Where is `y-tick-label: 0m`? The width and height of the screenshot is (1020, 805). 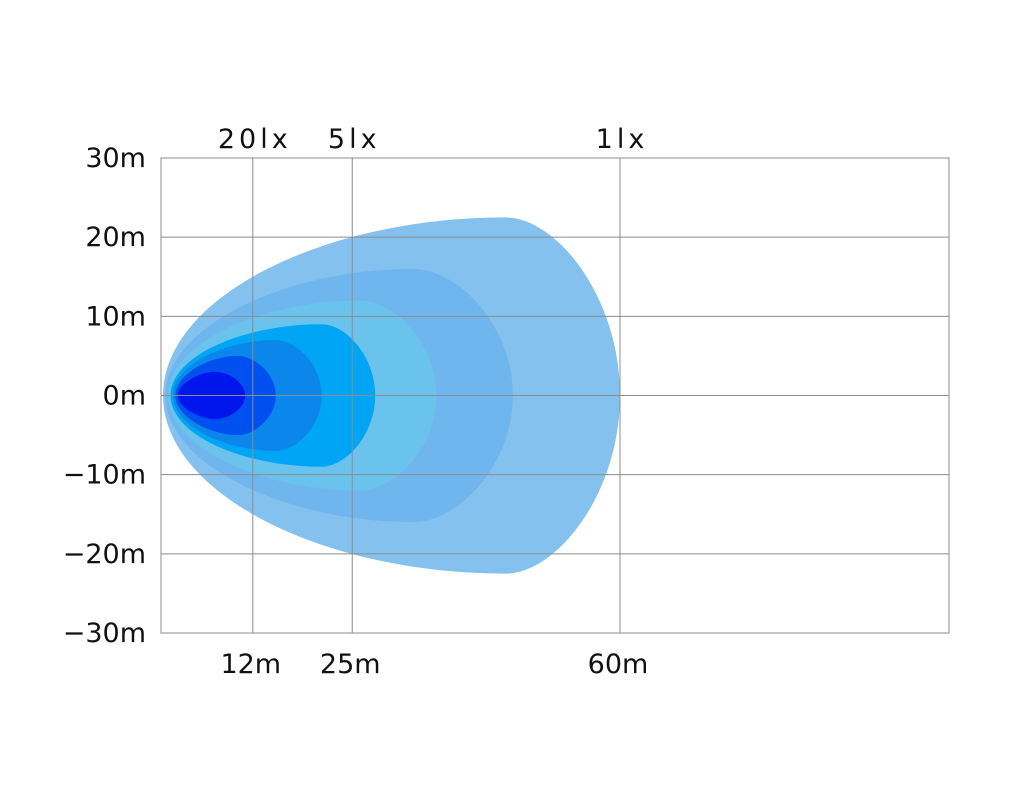
y-tick-label: 0m is located at coordinates (124, 396).